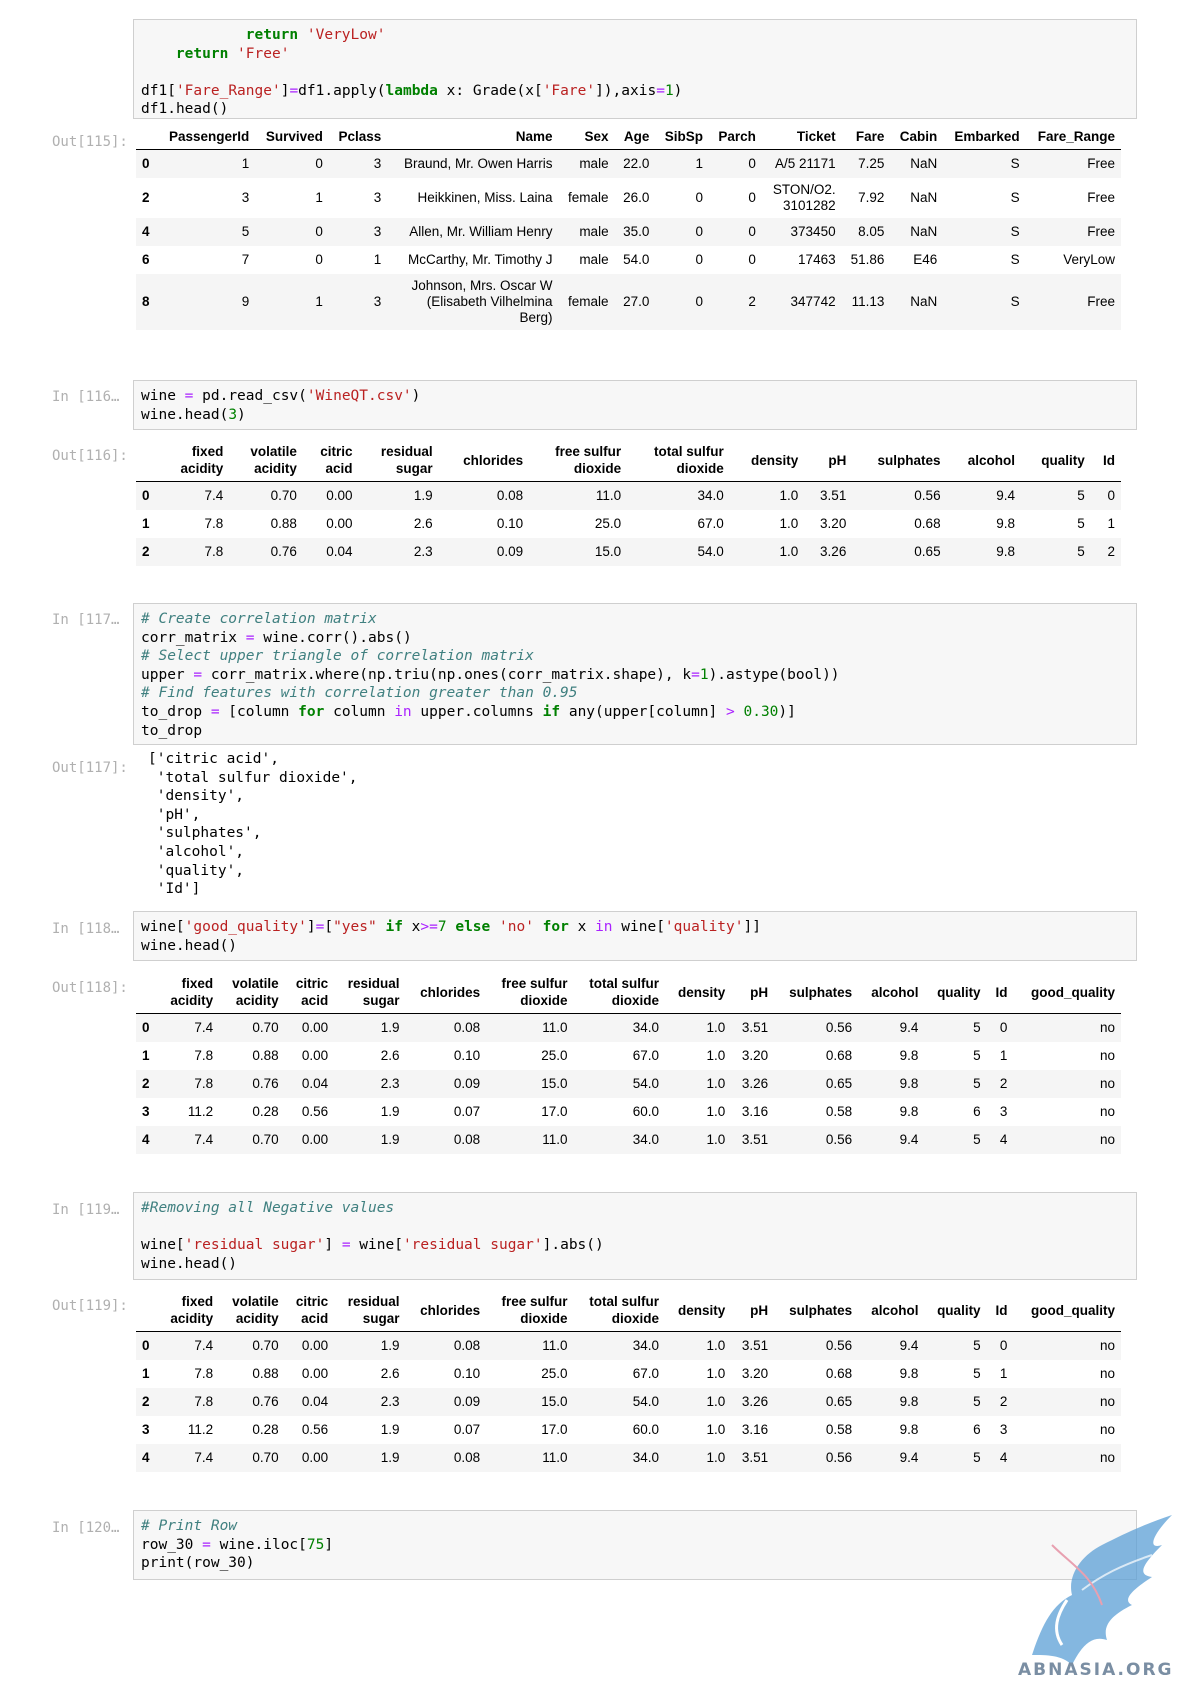 The image size is (1190, 1684). What do you see at coordinates (802, 198) in the screenshot?
I see `table-cell: STON/O2. 3101282` at bounding box center [802, 198].